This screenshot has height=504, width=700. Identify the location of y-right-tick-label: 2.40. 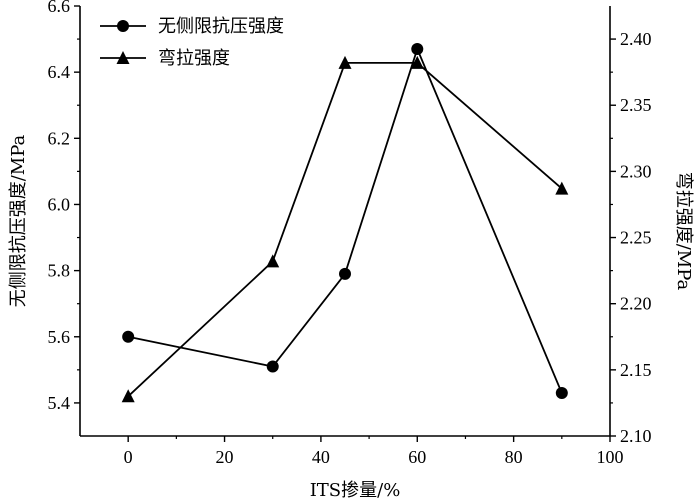
(636, 39).